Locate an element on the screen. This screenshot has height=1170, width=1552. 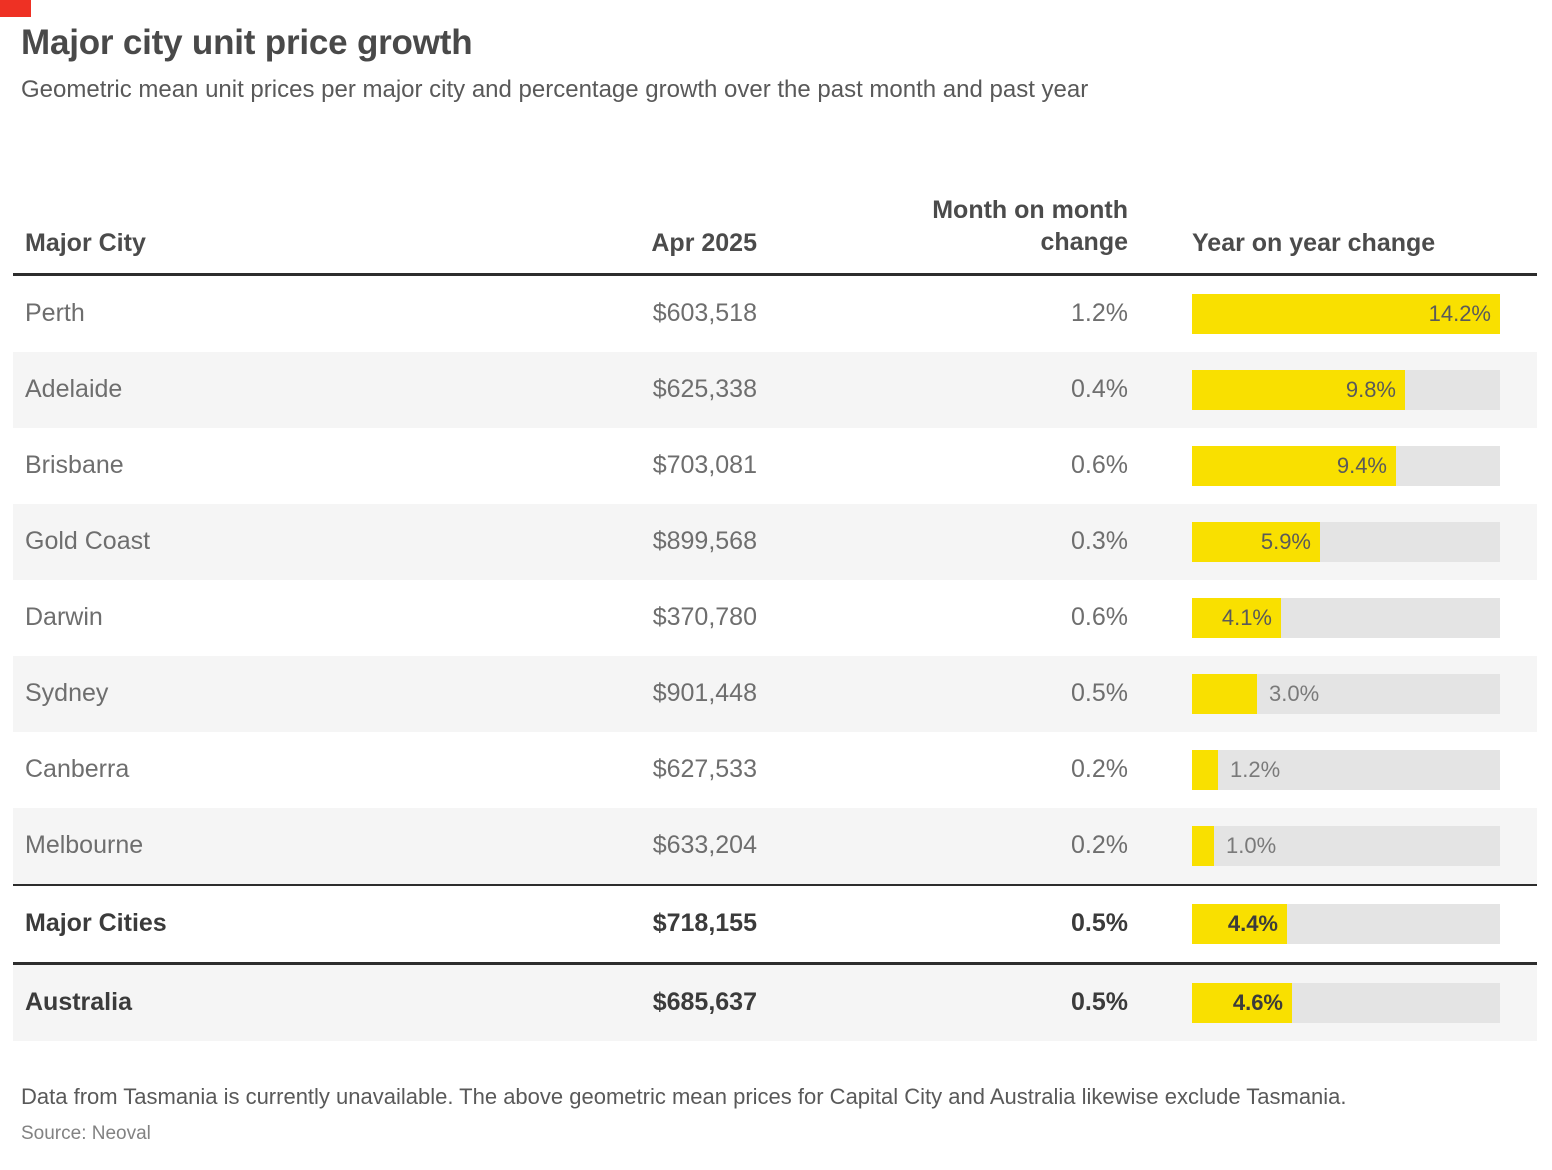
price-value: $625,338 is located at coordinates (704, 389).